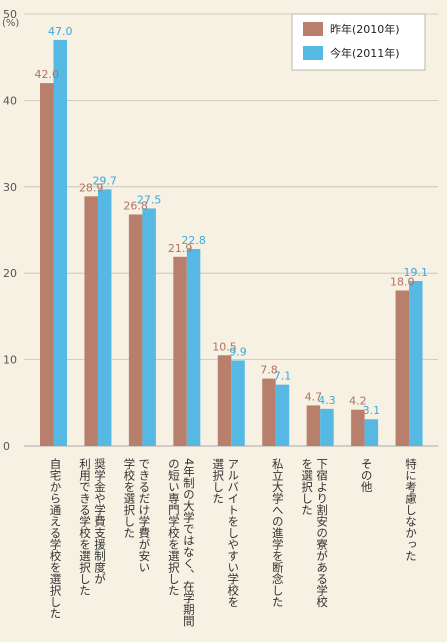 Image resolution: width=447 pixels, height=642 pixels. Describe the element at coordinates (91, 187) in the screenshot. I see `data-label: 28.9` at that location.